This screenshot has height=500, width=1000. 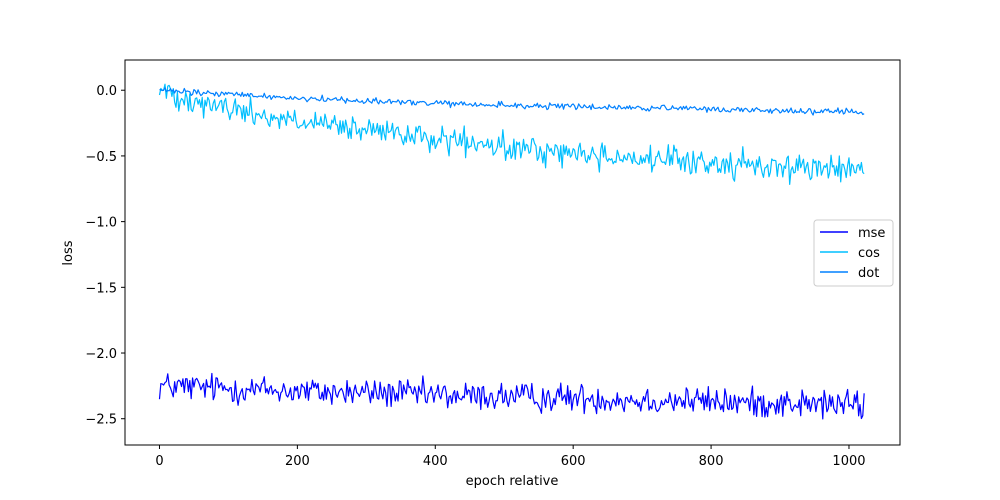 I want to click on x-tick-label: 200, so click(x=297, y=461).